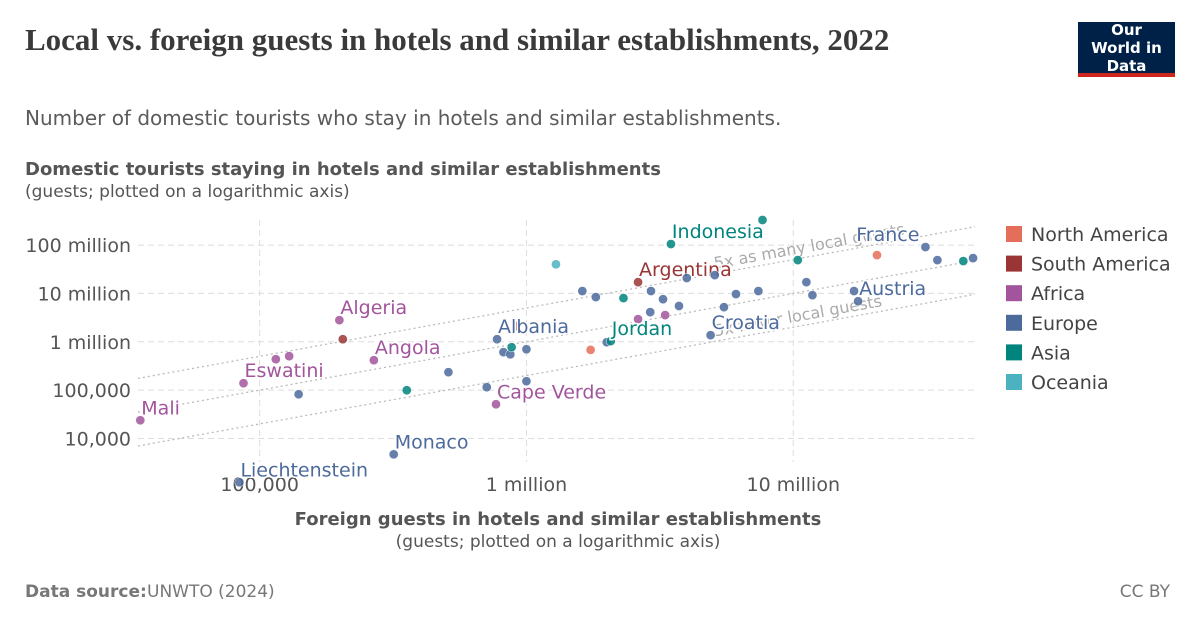  I want to click on logo: Our World in Data, so click(1126, 48).